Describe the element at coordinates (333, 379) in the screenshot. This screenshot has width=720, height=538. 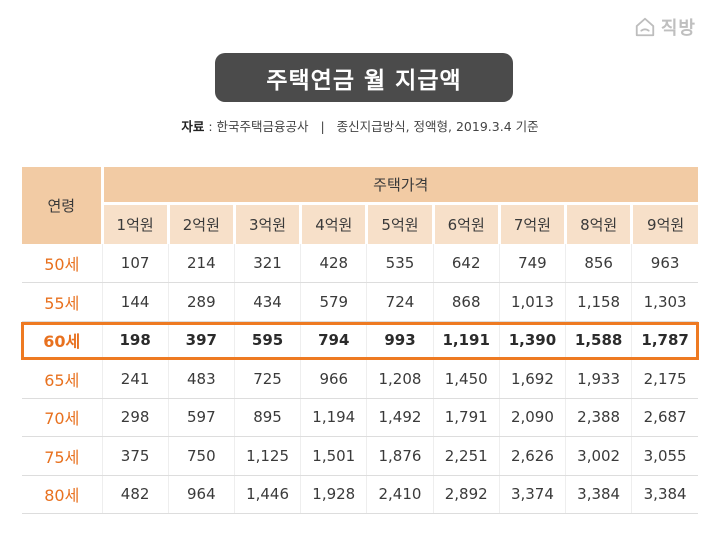
I see `value-cell: 966` at that location.